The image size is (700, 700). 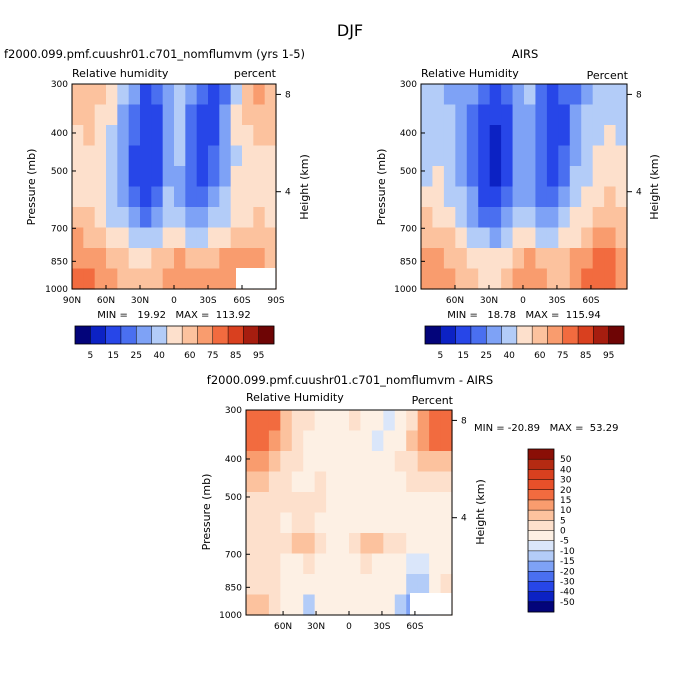 What do you see at coordinates (567, 593) in the screenshot?
I see `colorbar-label: -40` at bounding box center [567, 593].